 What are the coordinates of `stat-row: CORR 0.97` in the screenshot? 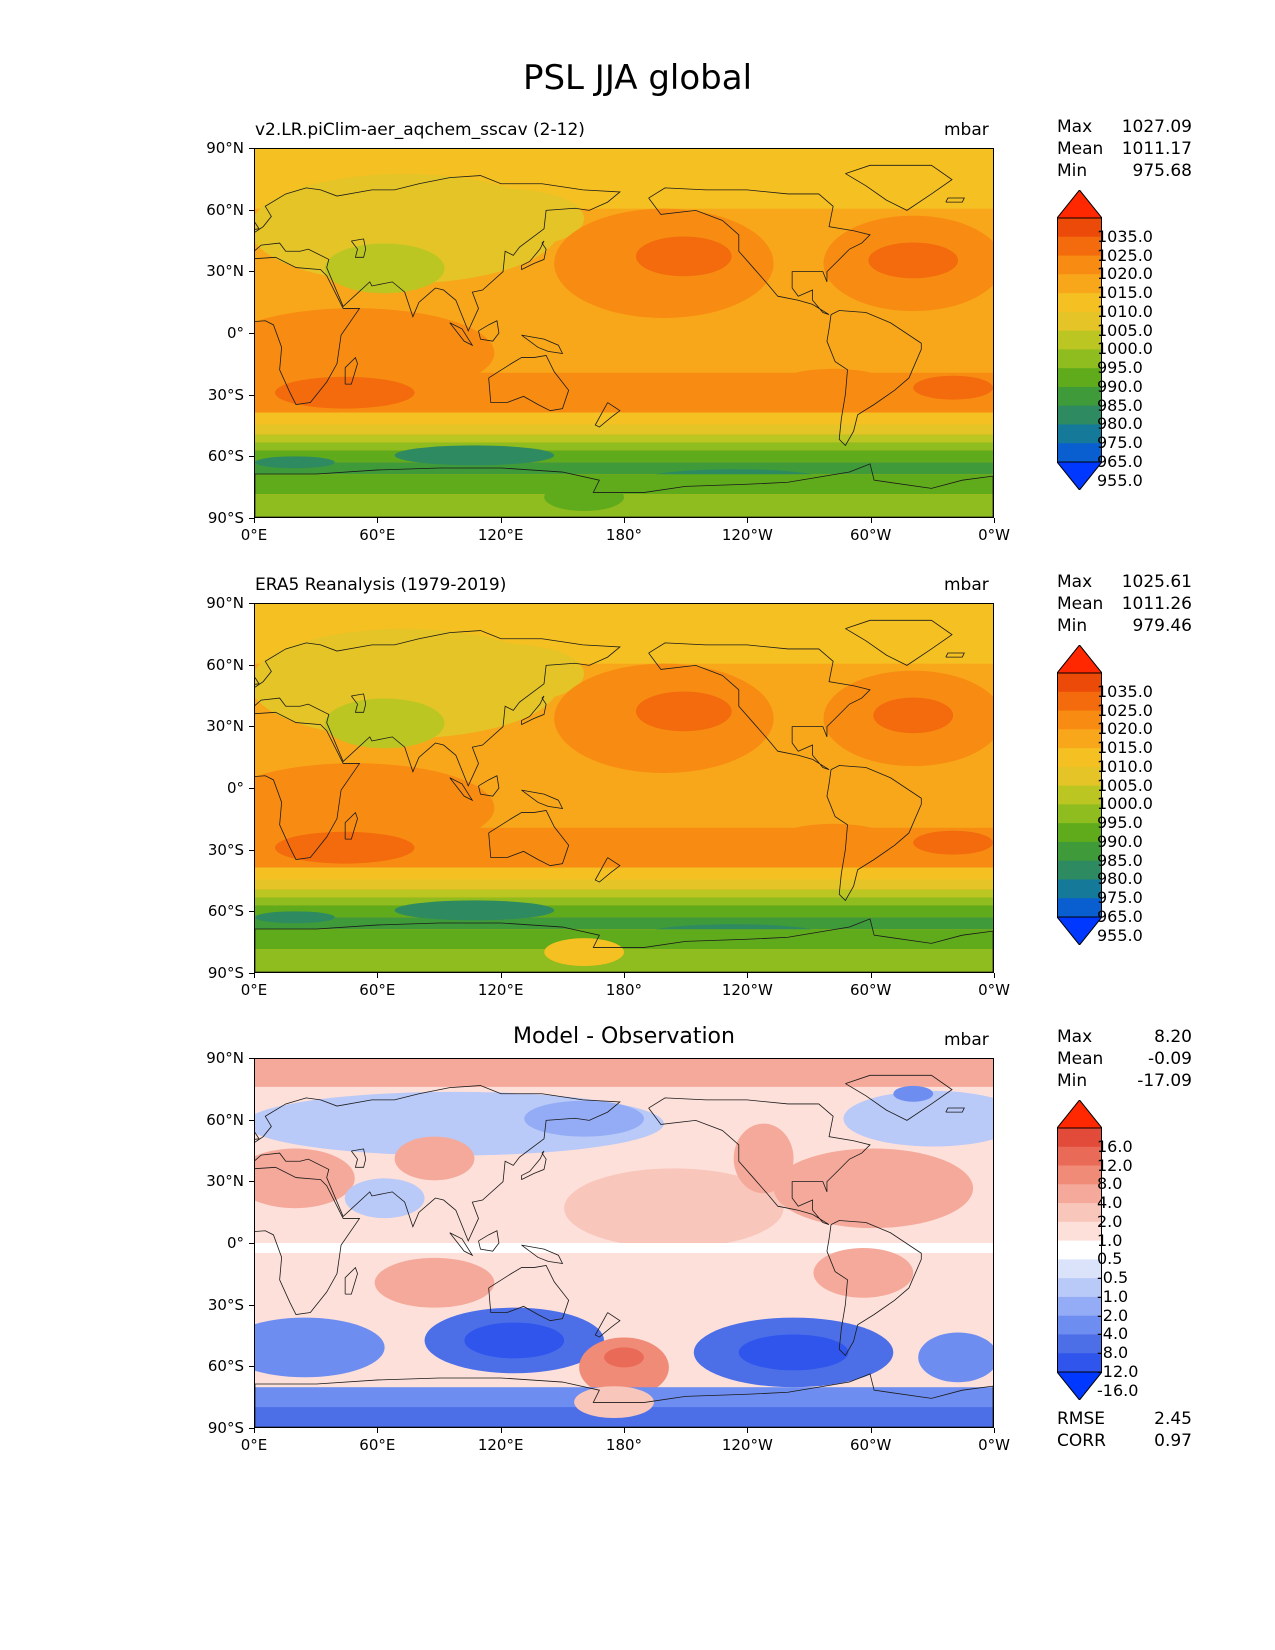 It's located at (1124, 1441).